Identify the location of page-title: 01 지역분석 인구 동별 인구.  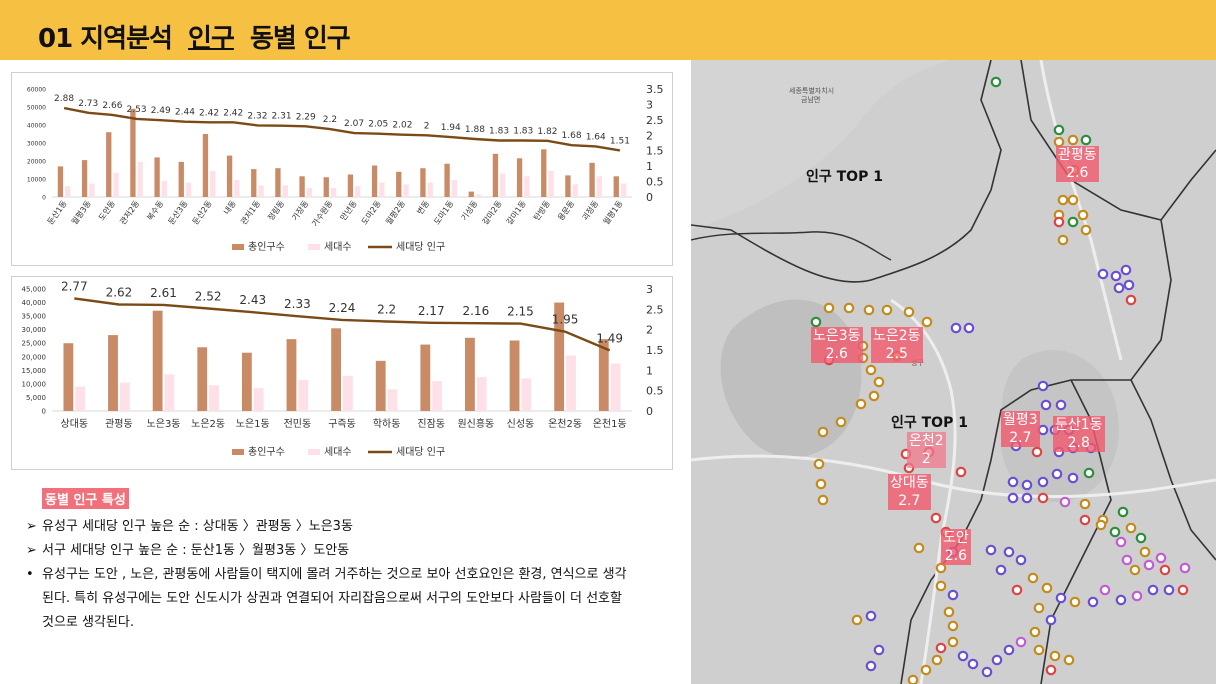
(194, 36).